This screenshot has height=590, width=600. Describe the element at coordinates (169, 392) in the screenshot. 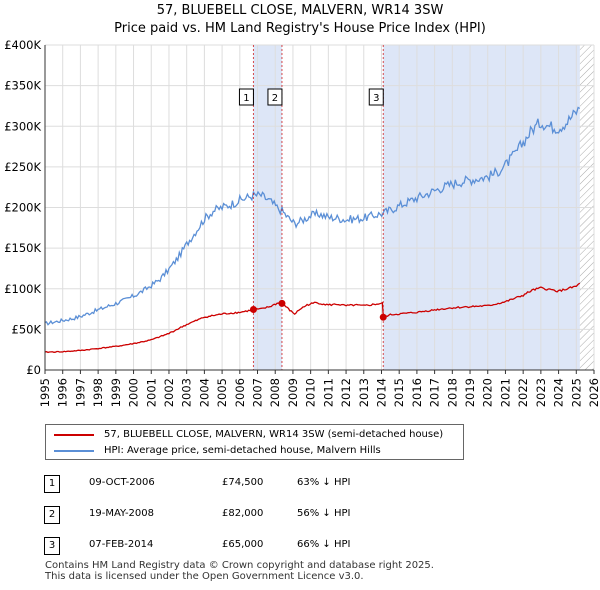

I see `x-tick-label: 2002` at that location.